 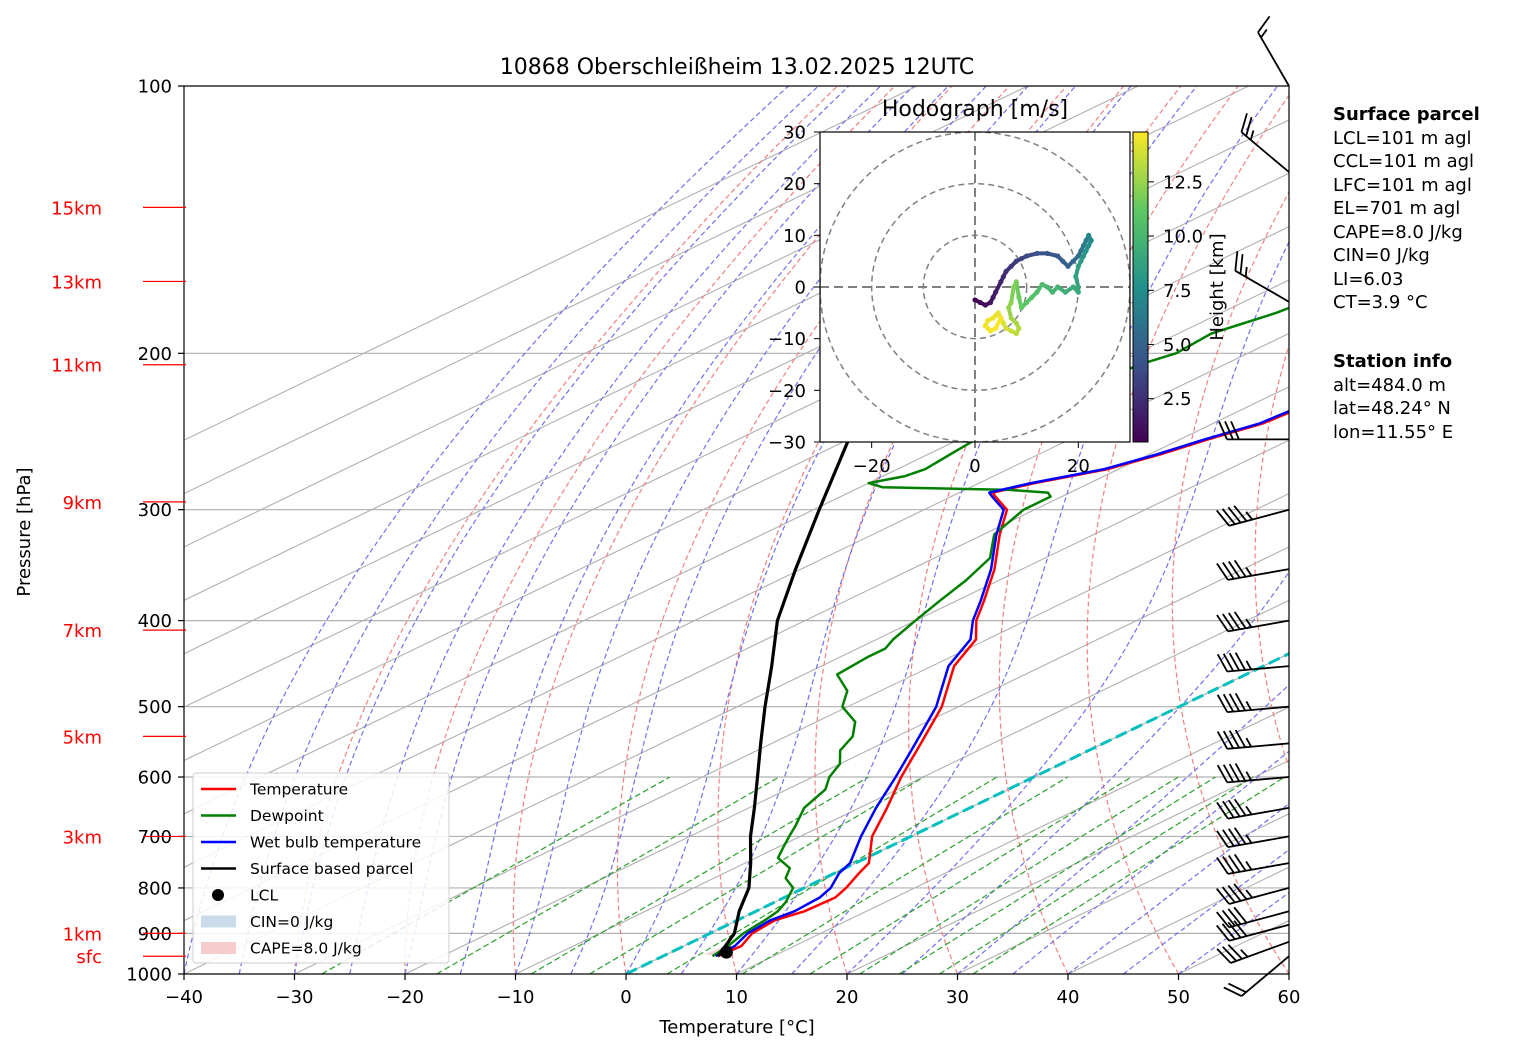 I want to click on legend-label: Wet bulb temperature, so click(x=335, y=843).